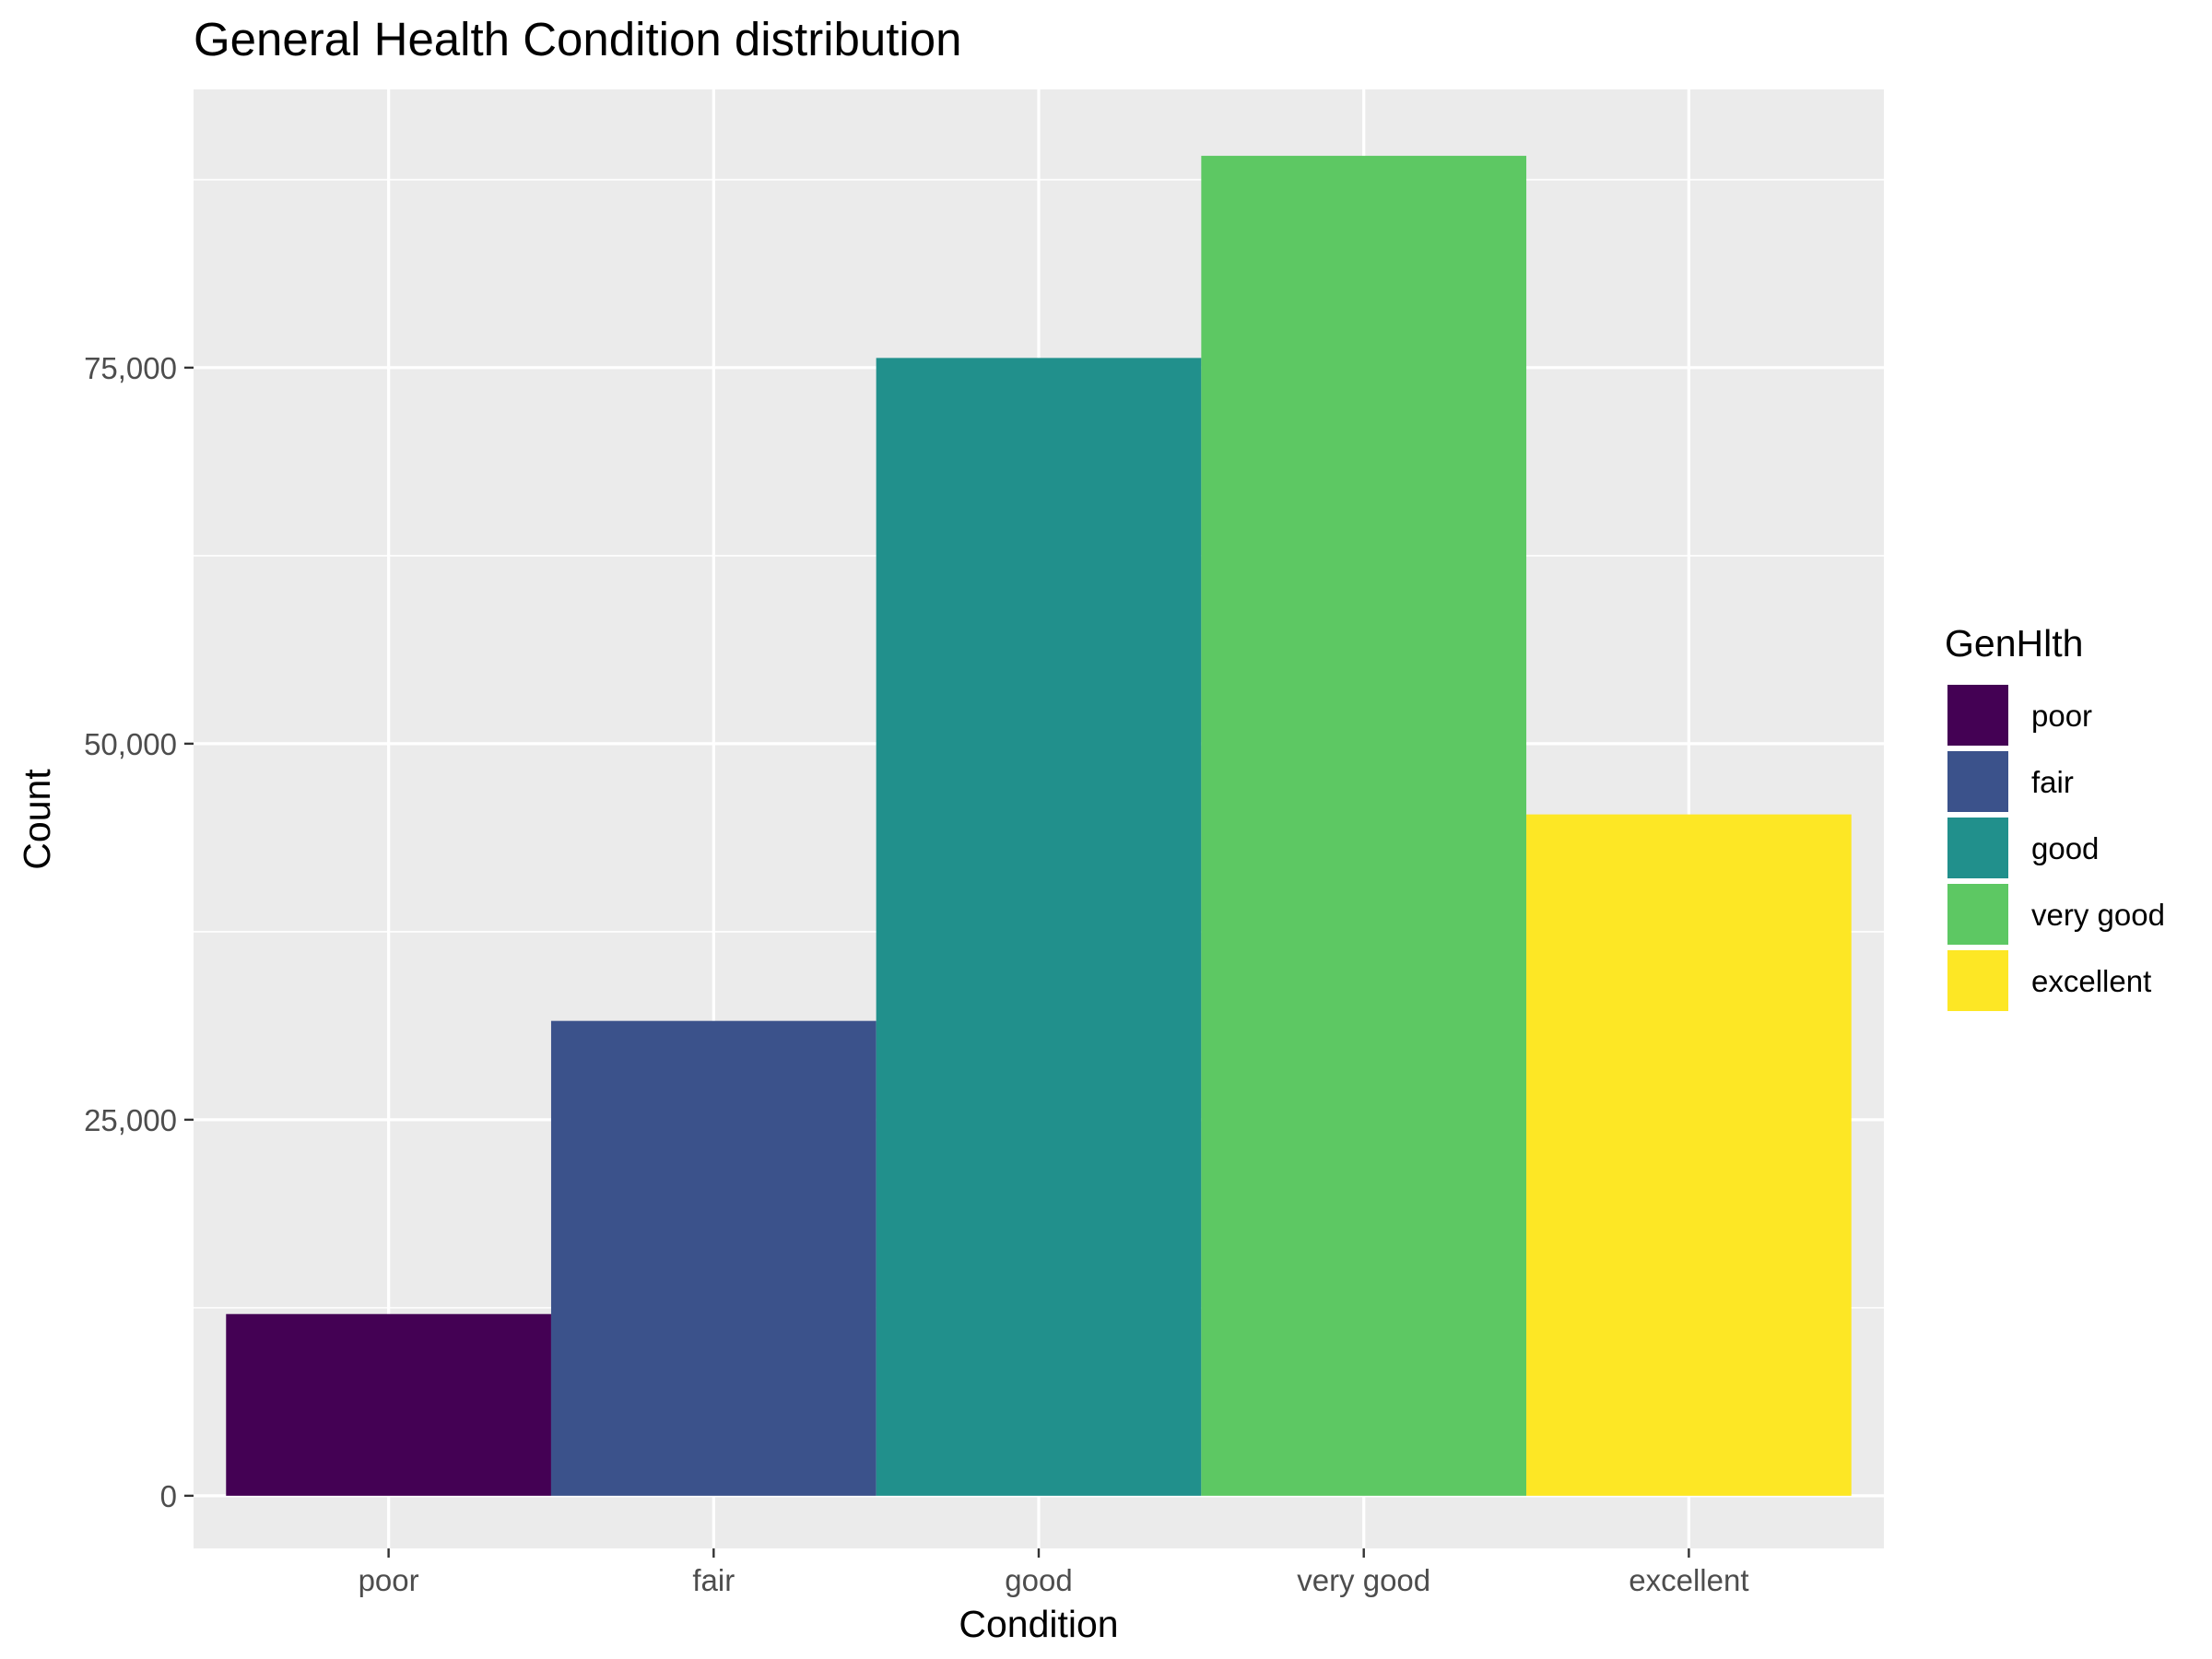 The image size is (2212, 1659). I want to click on y-tick-label: 0, so click(168, 1496).